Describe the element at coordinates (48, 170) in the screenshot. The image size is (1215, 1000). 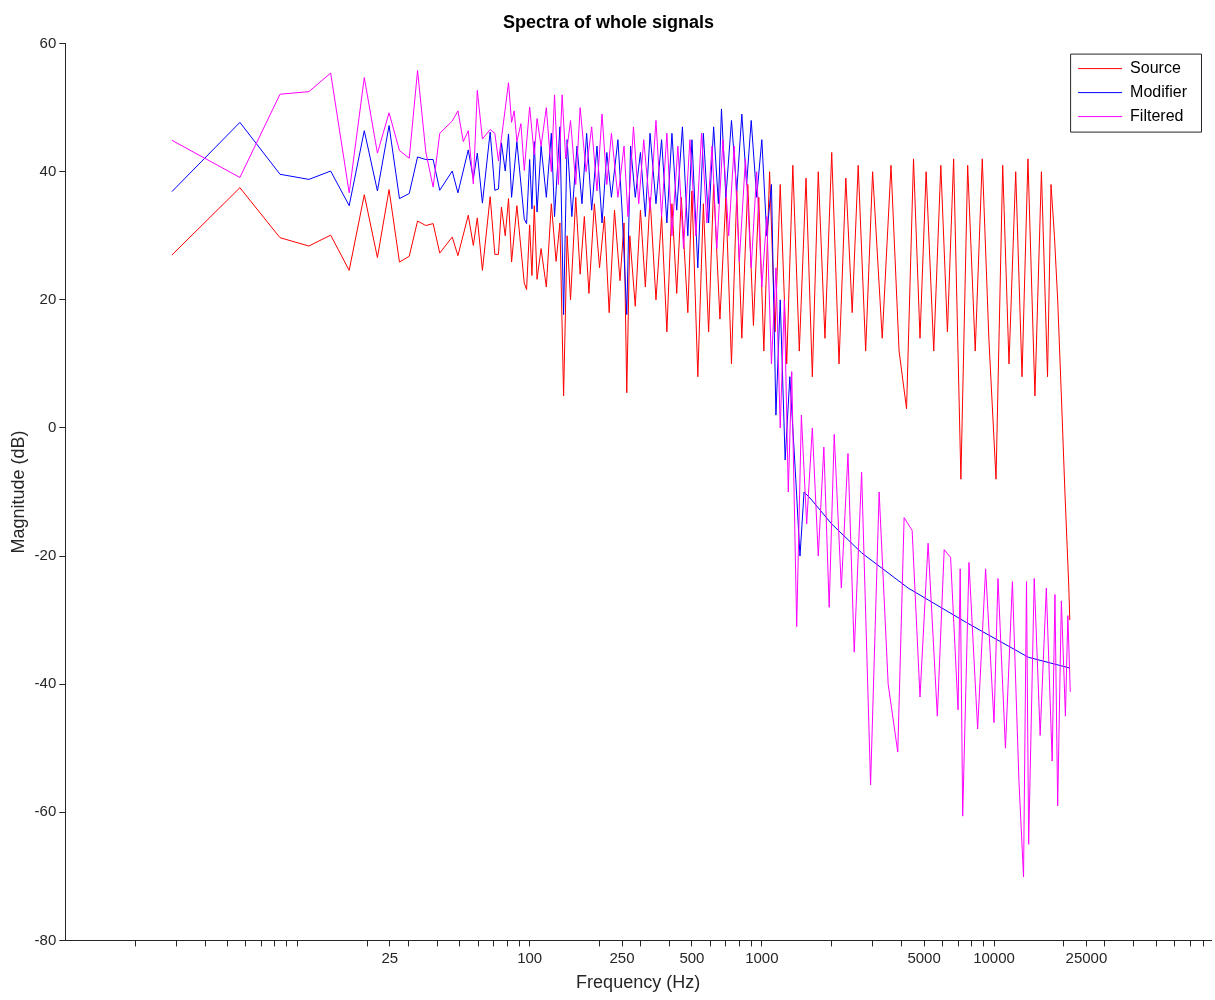
I see `y-tick-label: 40` at that location.